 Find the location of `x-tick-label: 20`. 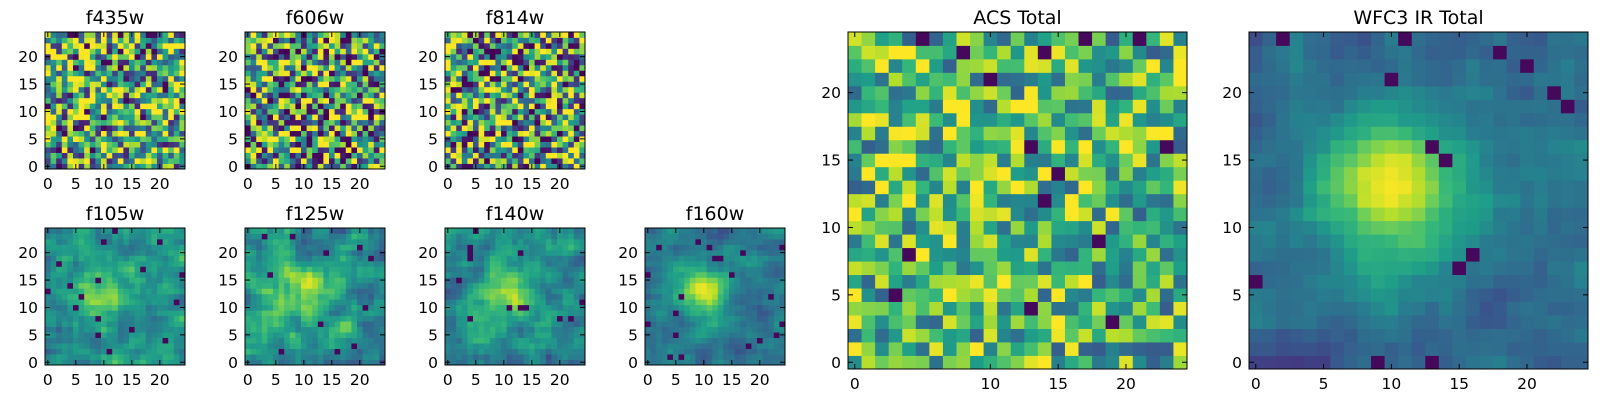

x-tick-label: 20 is located at coordinates (760, 380).